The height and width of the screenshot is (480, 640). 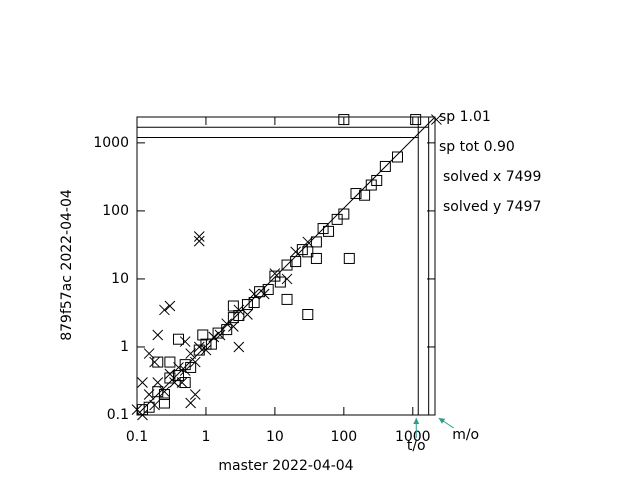 I want to click on x-tick-label: 100, so click(x=343, y=437).